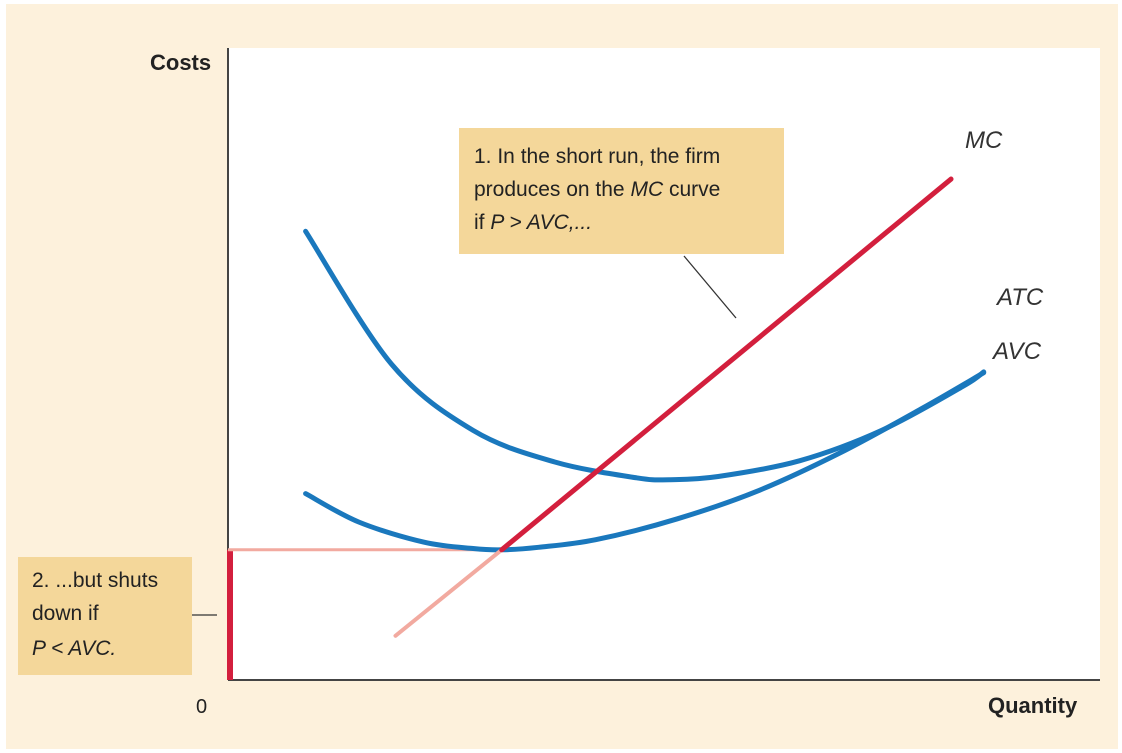 The image size is (1122, 753). What do you see at coordinates (201, 707) in the screenshot?
I see `origin-label: 0` at bounding box center [201, 707].